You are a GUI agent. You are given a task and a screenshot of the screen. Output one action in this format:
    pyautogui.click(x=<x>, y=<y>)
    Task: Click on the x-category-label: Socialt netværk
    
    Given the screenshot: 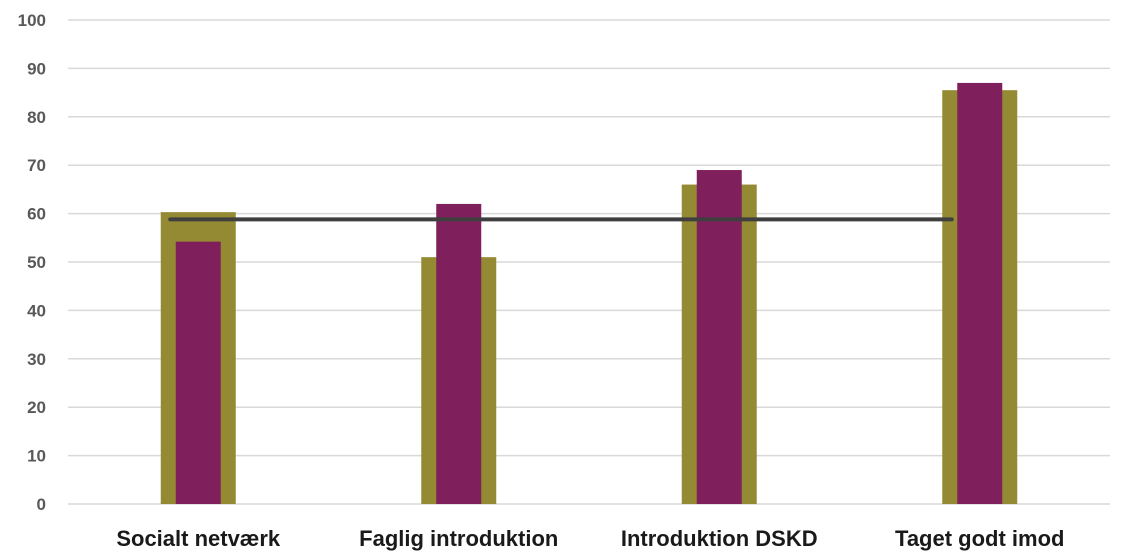 What is the action you would take?
    pyautogui.click(x=198, y=538)
    